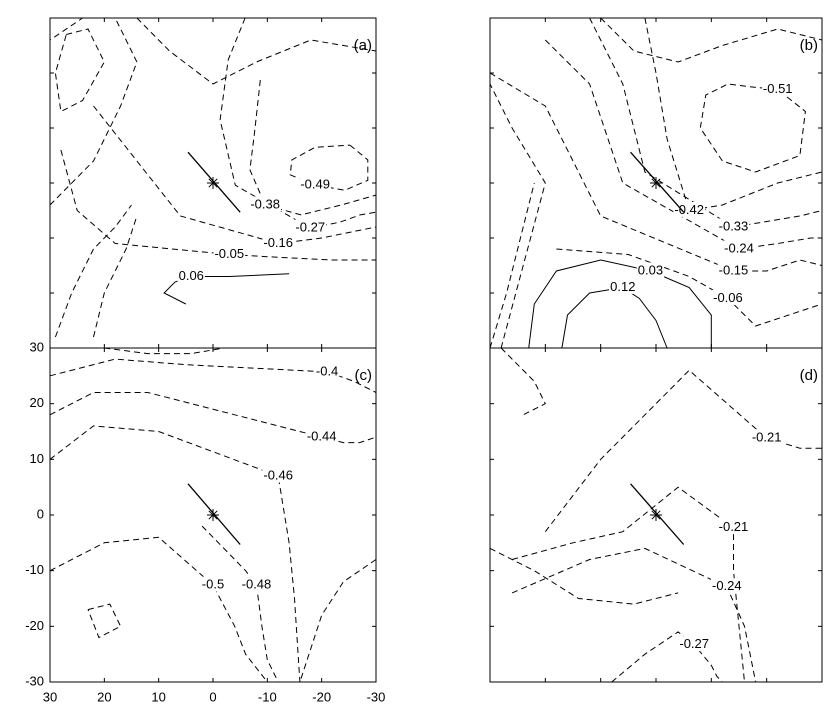 The image size is (830, 714). Describe the element at coordinates (34, 625) in the screenshot. I see `y-tick-label: -20` at that location.